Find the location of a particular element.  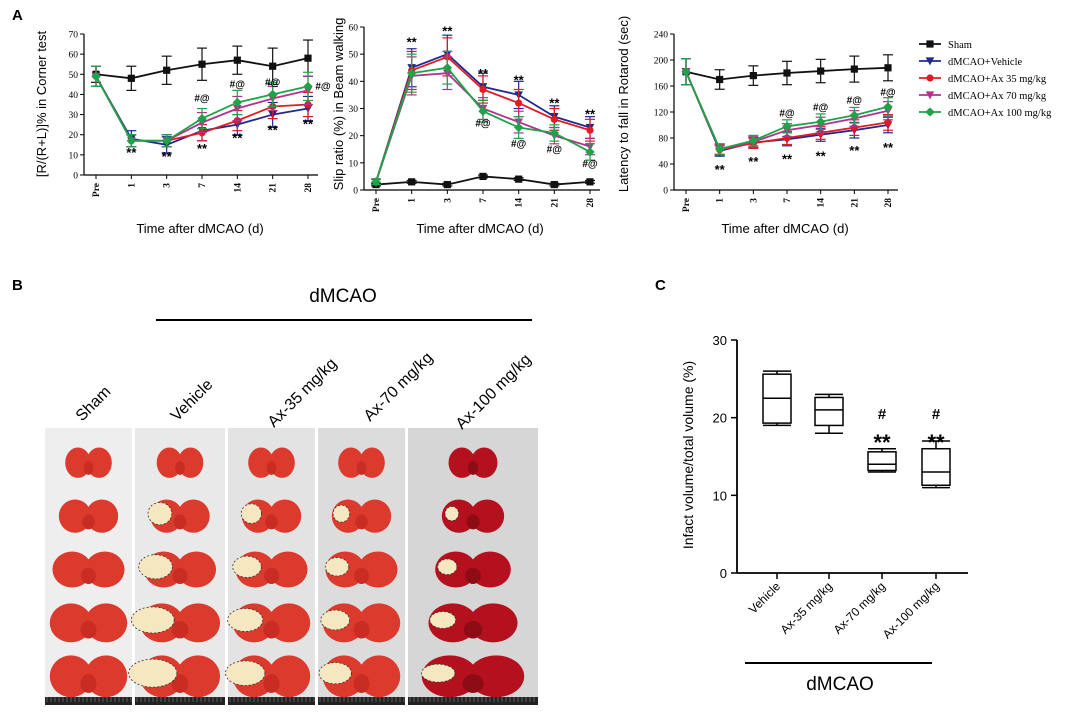

series-sham is located at coordinates (787, 72).